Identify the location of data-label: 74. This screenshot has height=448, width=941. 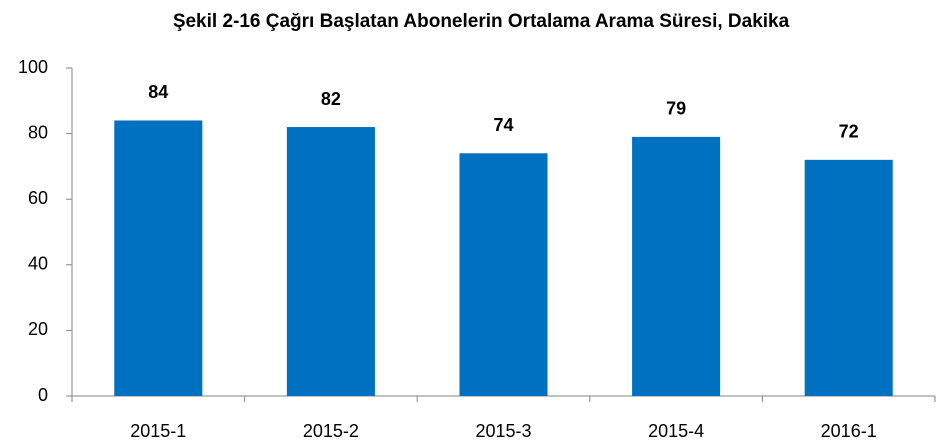
(503, 125).